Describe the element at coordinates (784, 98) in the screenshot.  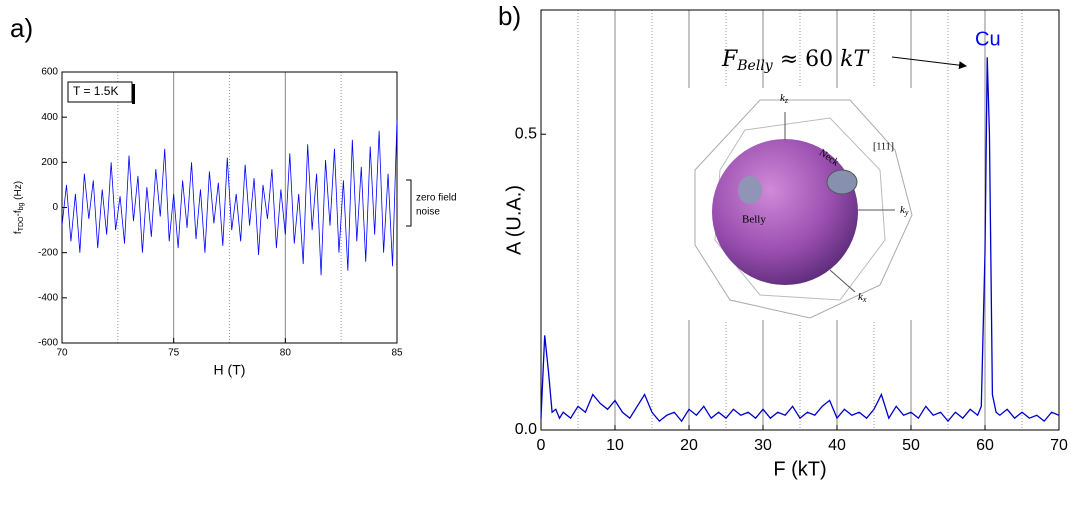
I see `inset-label: kz` at that location.